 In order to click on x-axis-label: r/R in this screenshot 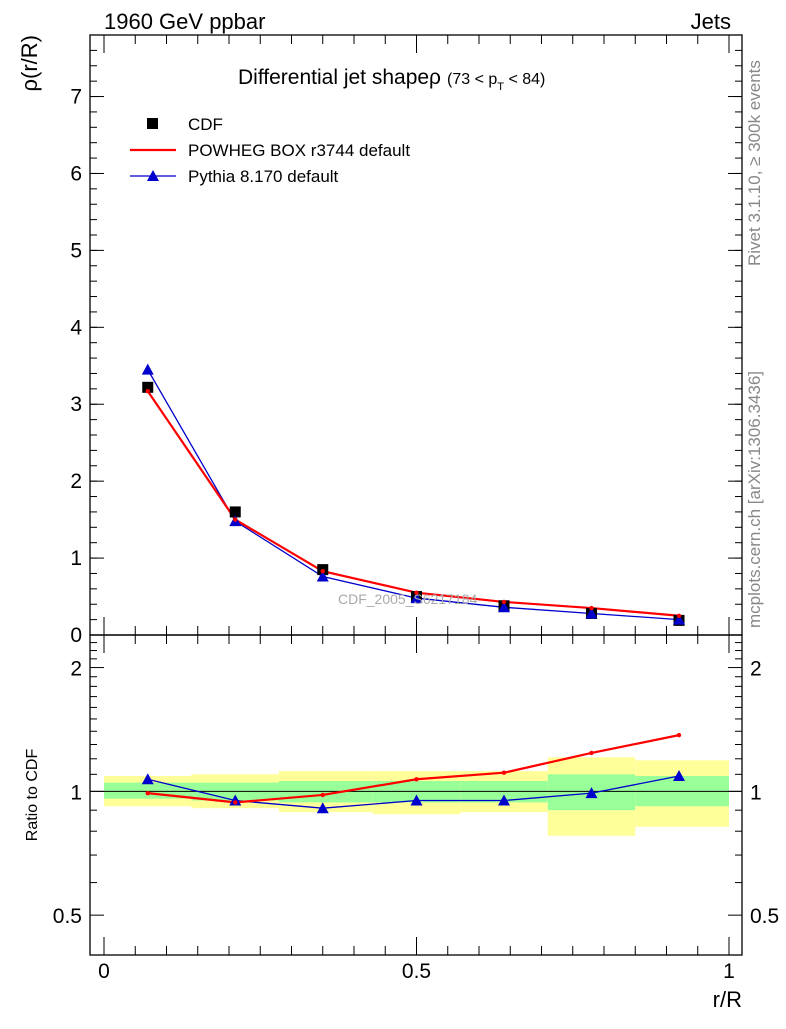, I will do `click(727, 999)`.